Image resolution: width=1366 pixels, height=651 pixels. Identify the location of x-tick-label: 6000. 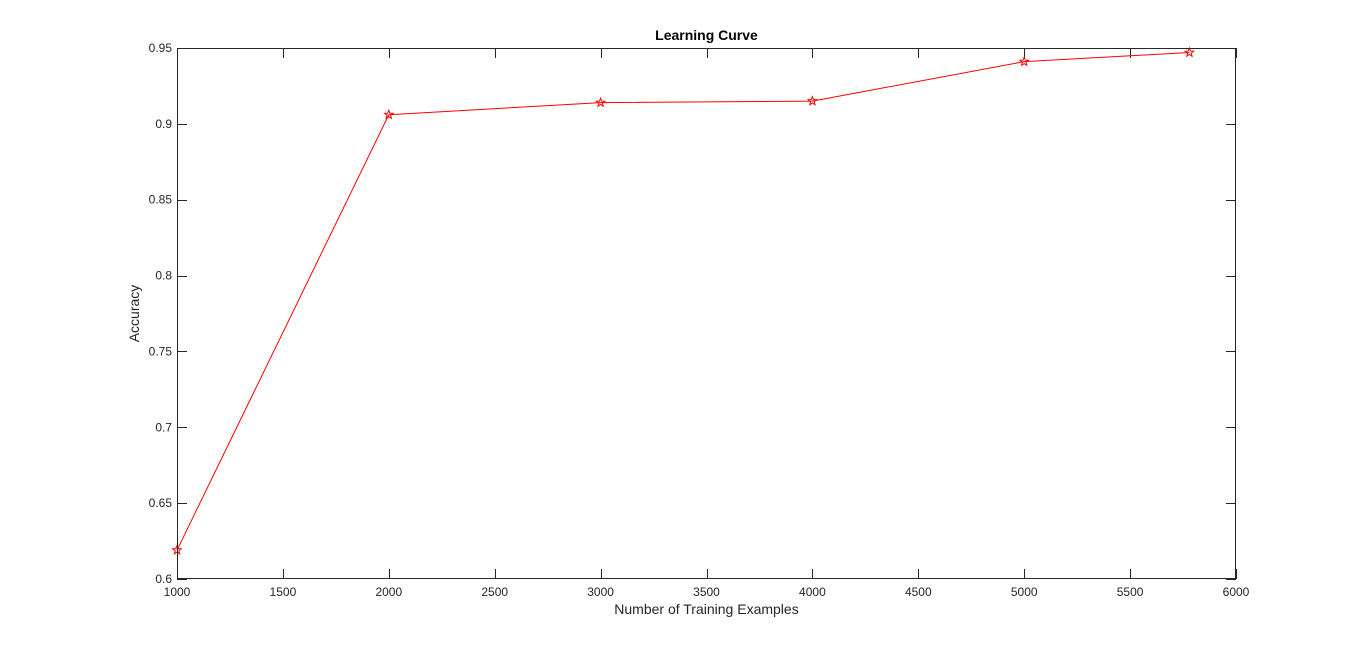
(1236, 592).